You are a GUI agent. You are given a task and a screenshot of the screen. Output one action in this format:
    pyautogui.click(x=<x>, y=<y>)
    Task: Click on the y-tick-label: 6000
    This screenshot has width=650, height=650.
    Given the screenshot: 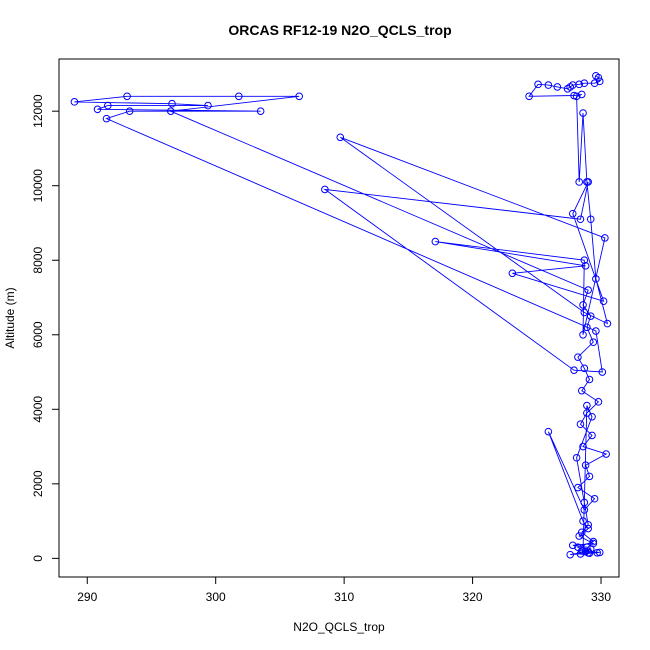 What is the action you would take?
    pyautogui.click(x=38, y=334)
    